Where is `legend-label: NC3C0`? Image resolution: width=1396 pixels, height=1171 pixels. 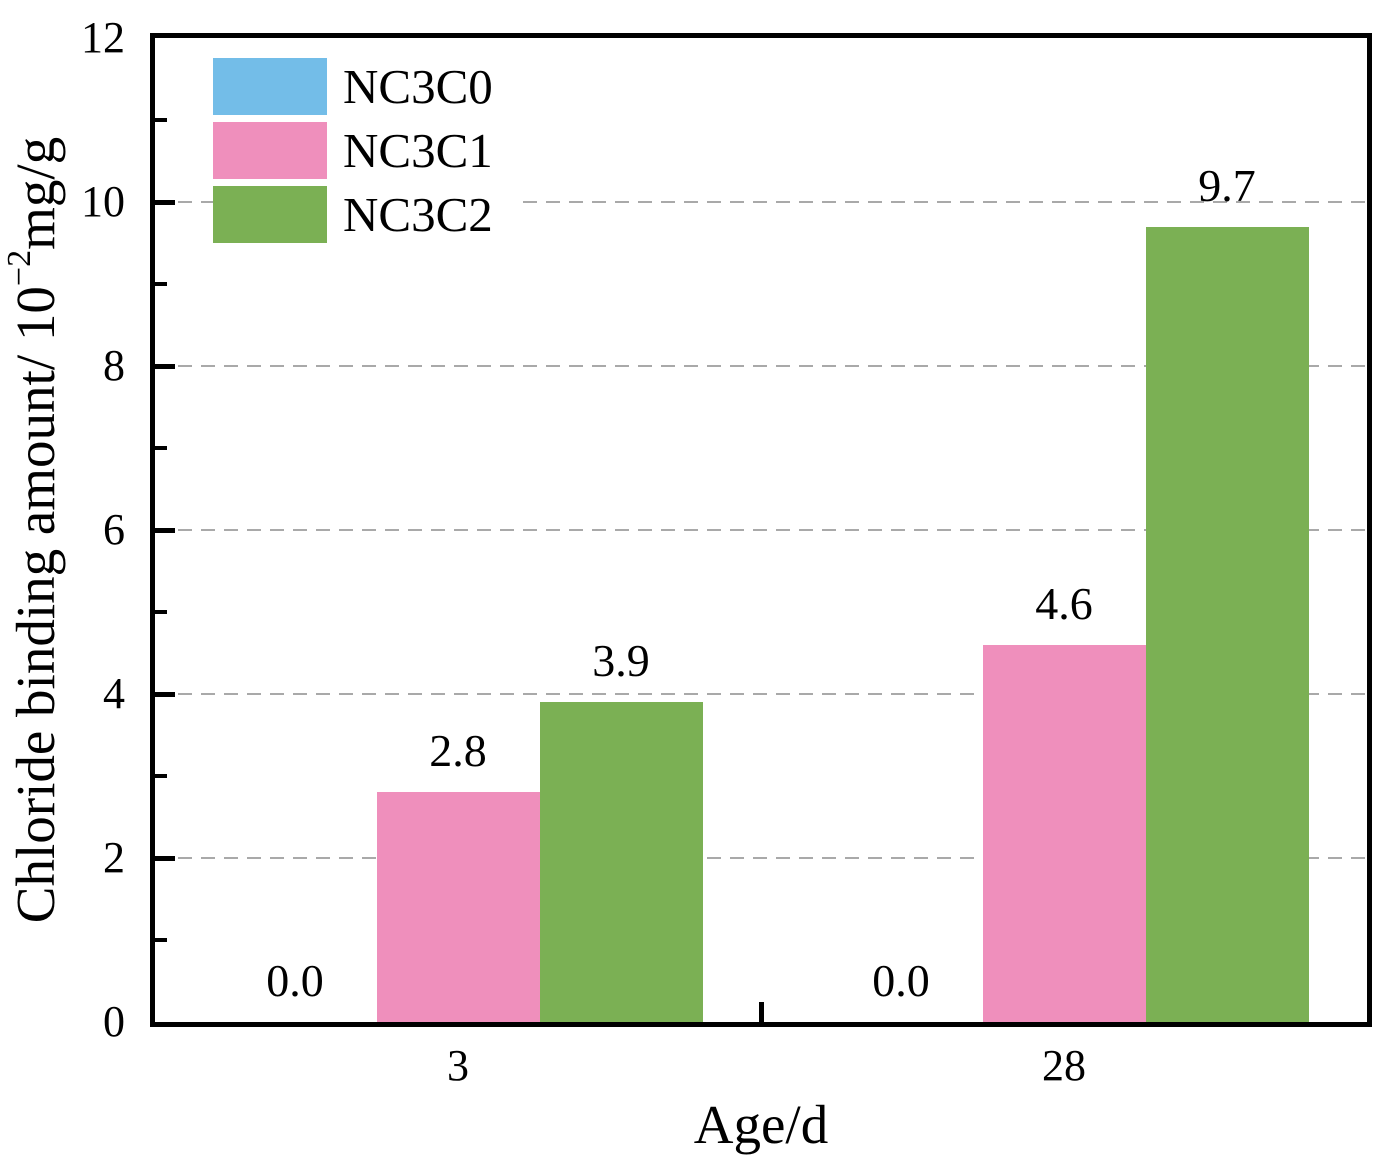 legend-label: NC3C0 is located at coordinates (418, 86).